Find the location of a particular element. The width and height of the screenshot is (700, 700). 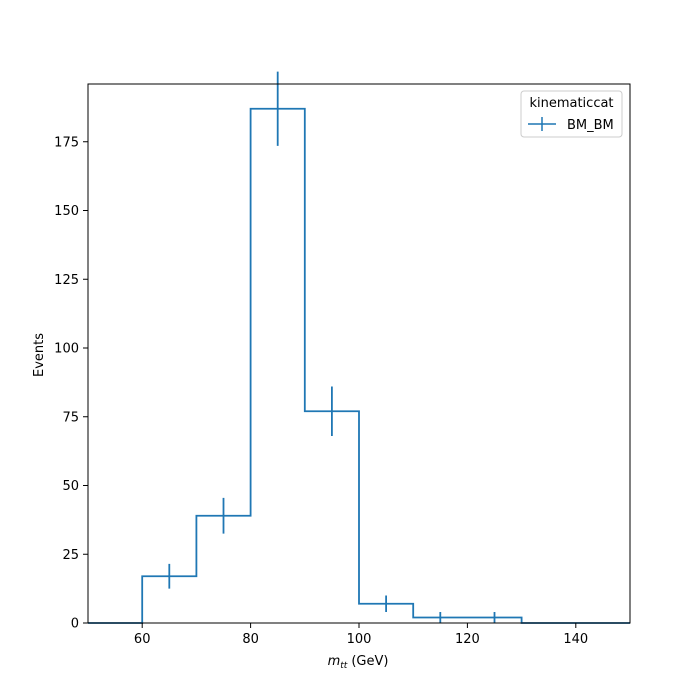

y-tick-label: 50 is located at coordinates (70, 486).